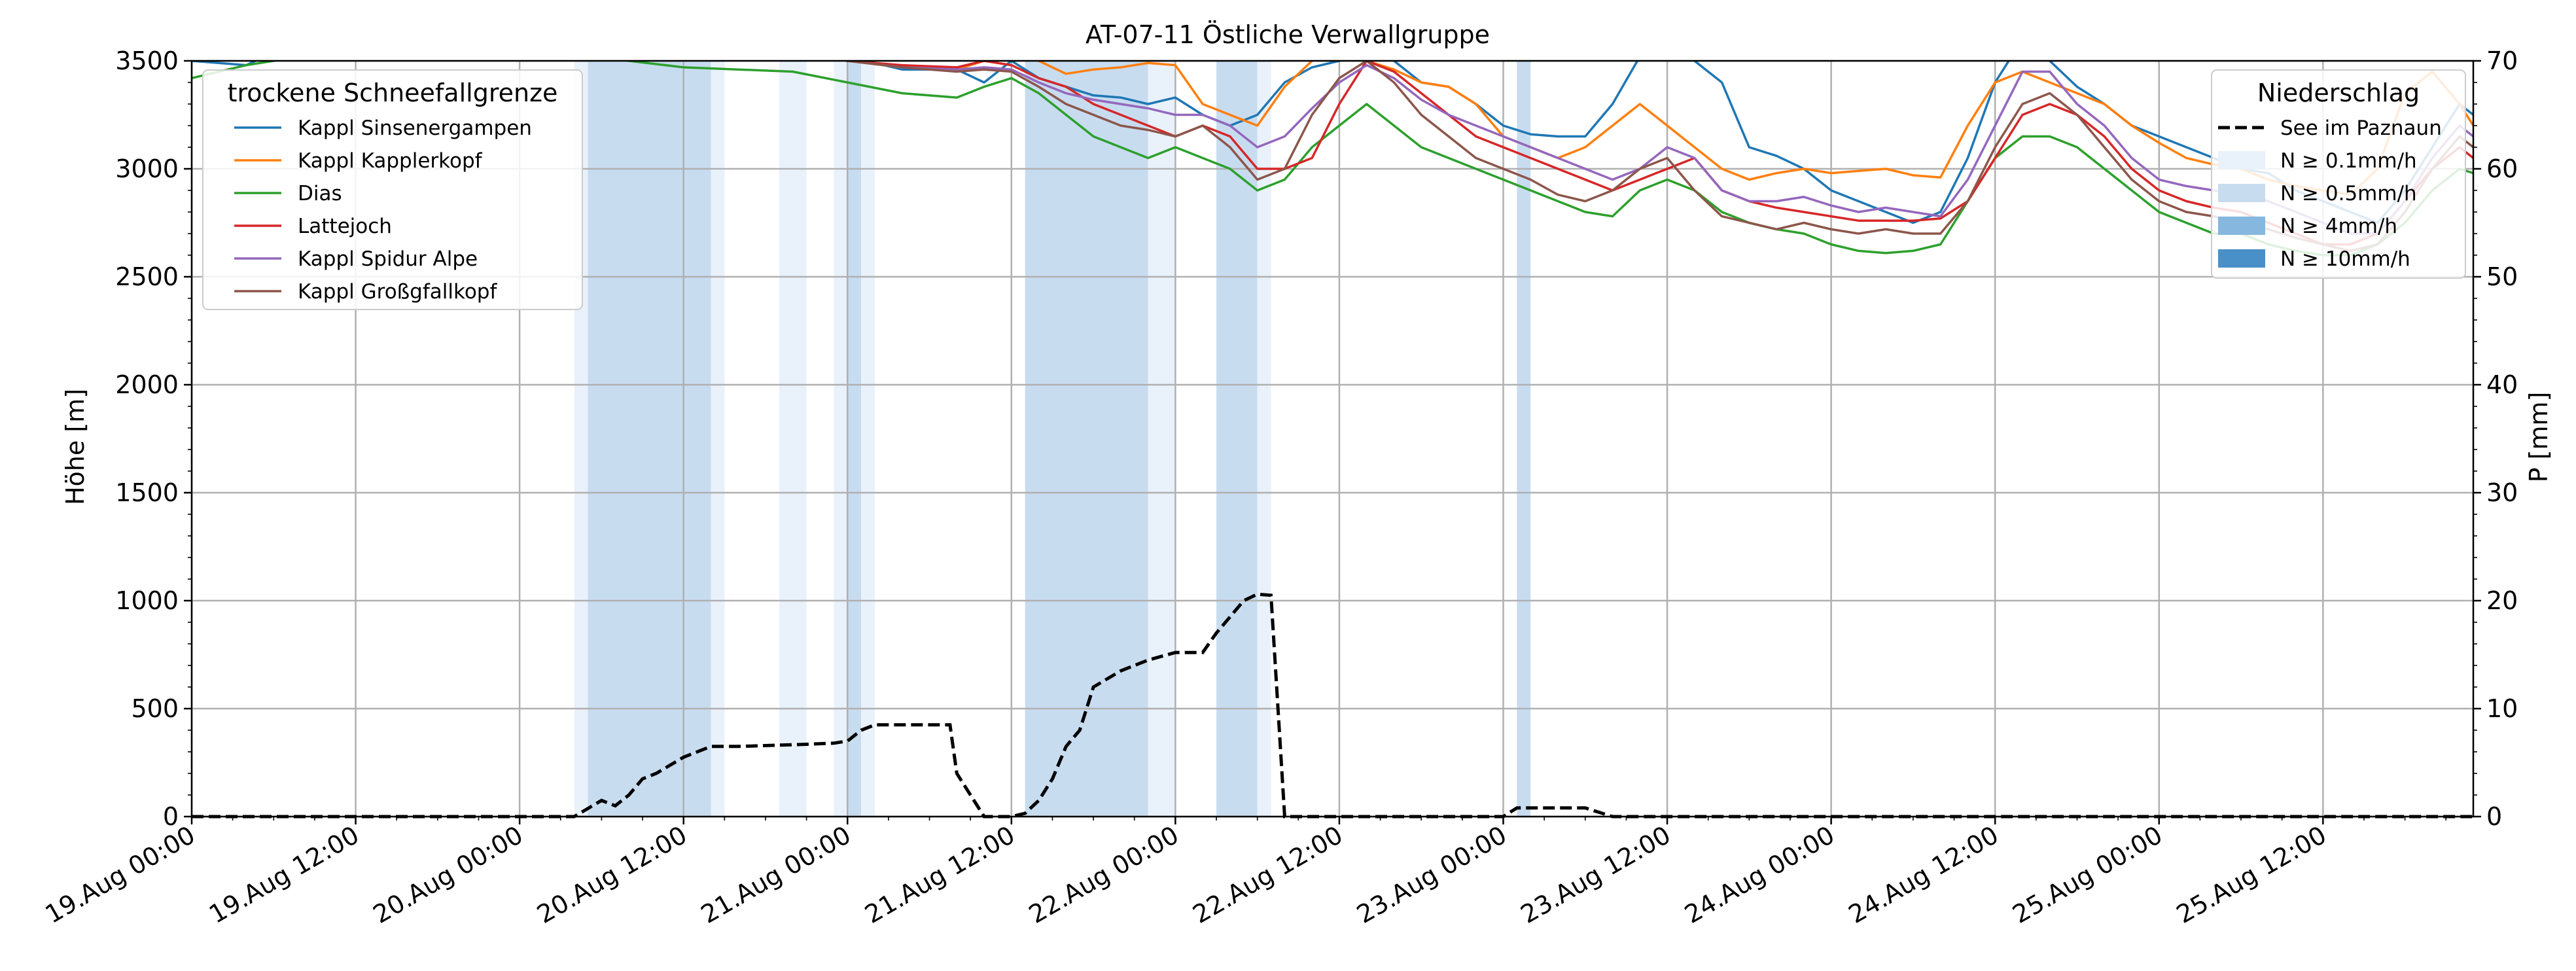 This screenshot has width=2576, height=971. Describe the element at coordinates (75, 447) in the screenshot. I see `y-axis-label: Höhe [m]` at that location.